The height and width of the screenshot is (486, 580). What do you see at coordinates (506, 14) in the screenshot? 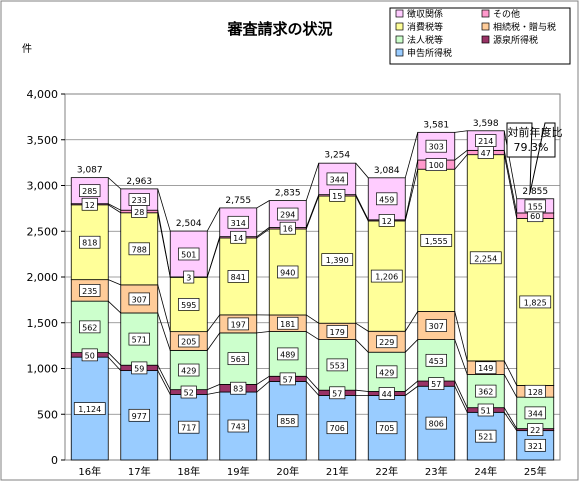
I see `legend-label: その他` at bounding box center [506, 14].